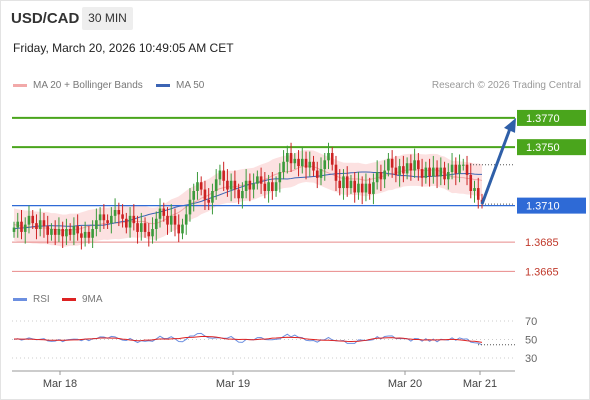 This screenshot has height=400, width=590. Describe the element at coordinates (180, 85) in the screenshot. I see `legend-ma50: MA 50` at that location.